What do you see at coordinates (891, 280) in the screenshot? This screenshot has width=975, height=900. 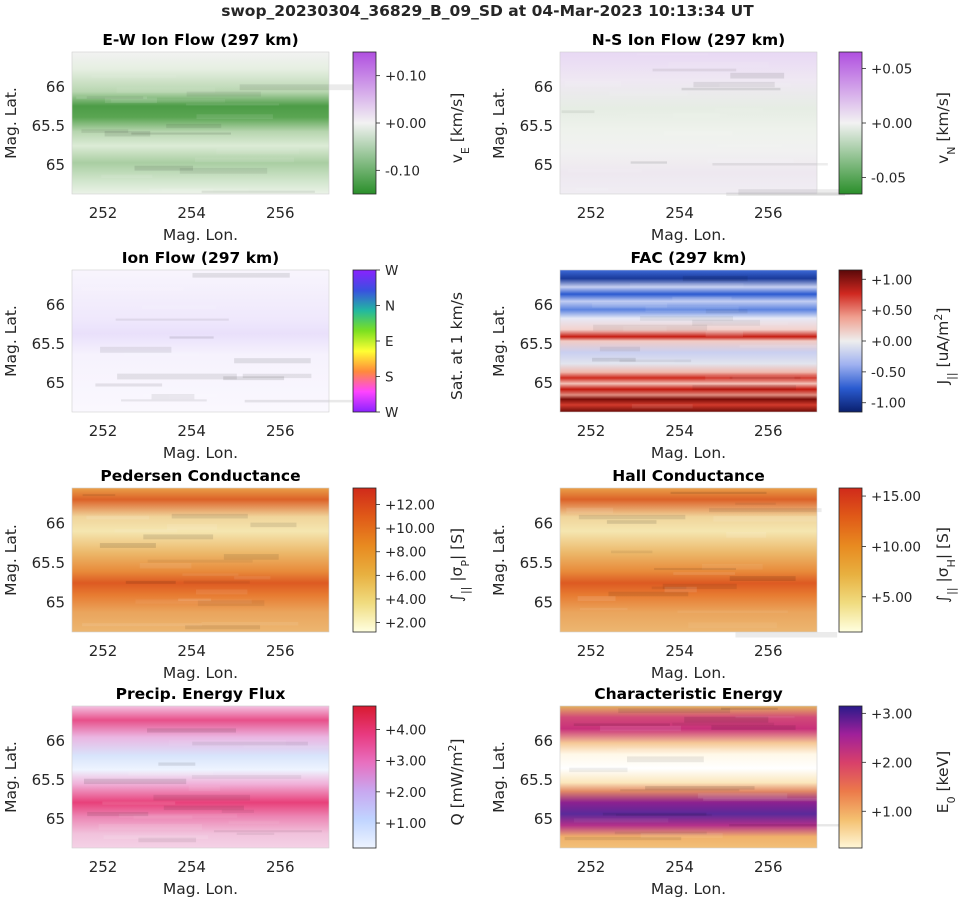 I see `colorbar-tick-label: +1.00` at bounding box center [891, 280].